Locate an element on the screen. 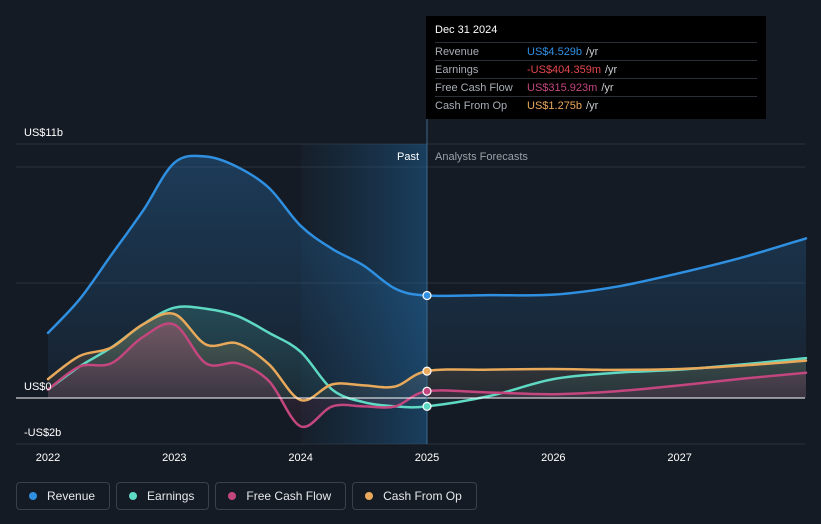 Image resolution: width=821 pixels, height=524 pixels. tooltip-value: -US$404.359m is located at coordinates (564, 69).